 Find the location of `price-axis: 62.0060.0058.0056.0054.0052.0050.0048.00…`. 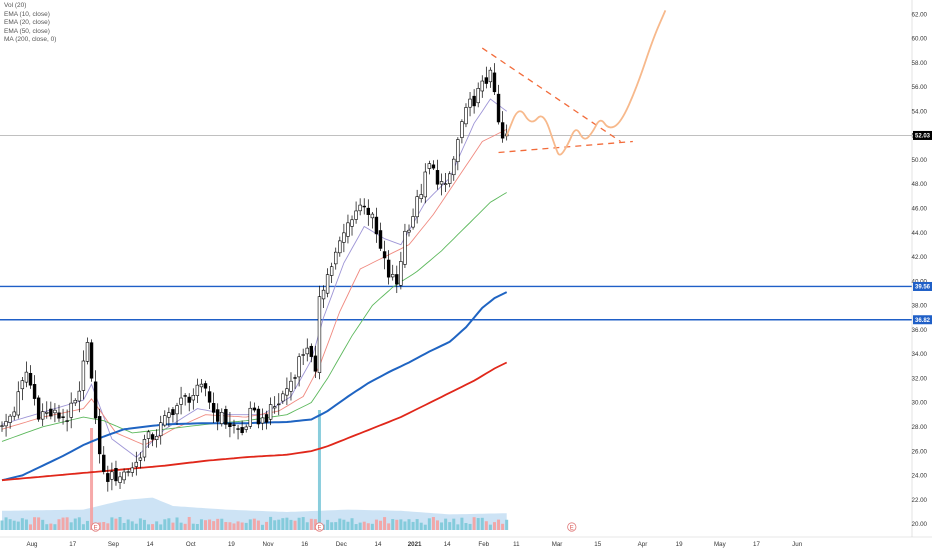

price-axis: 62.0060.0058.0056.0054.0052.0050.0048.00… is located at coordinates (922, 268).